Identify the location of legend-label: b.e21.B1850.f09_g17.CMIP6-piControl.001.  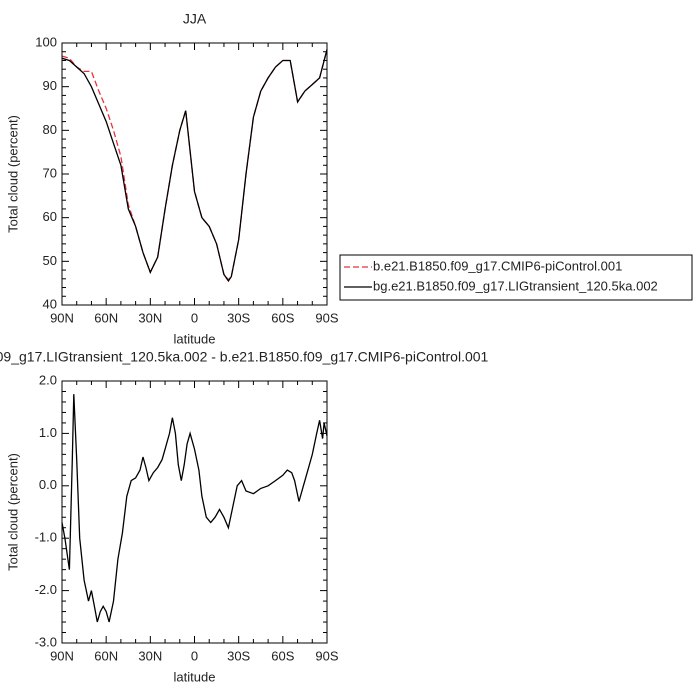
(497, 265).